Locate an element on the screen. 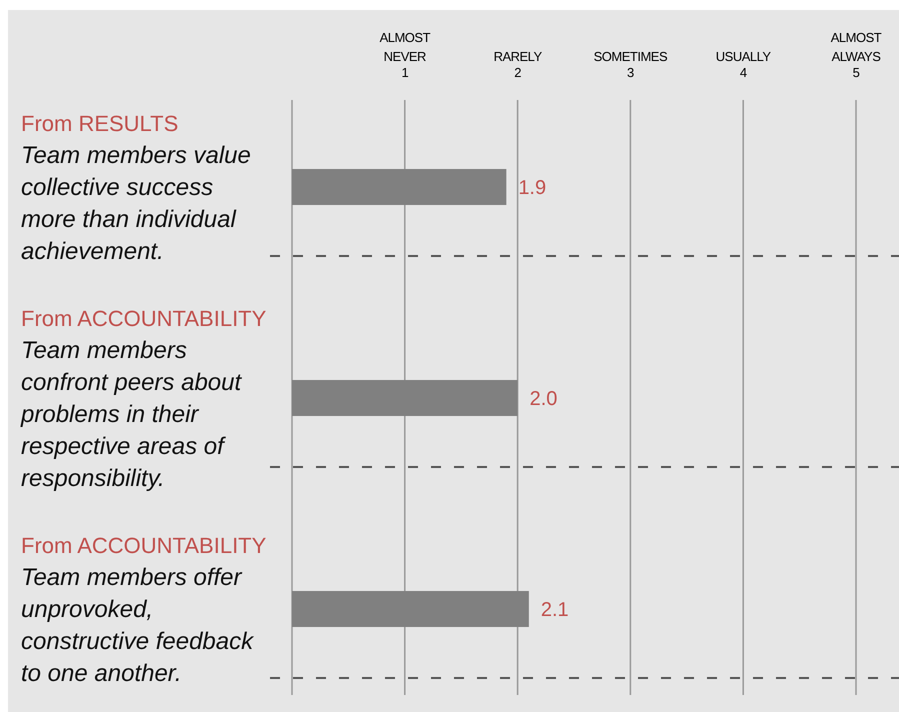  data-label: 2.0 is located at coordinates (544, 399).